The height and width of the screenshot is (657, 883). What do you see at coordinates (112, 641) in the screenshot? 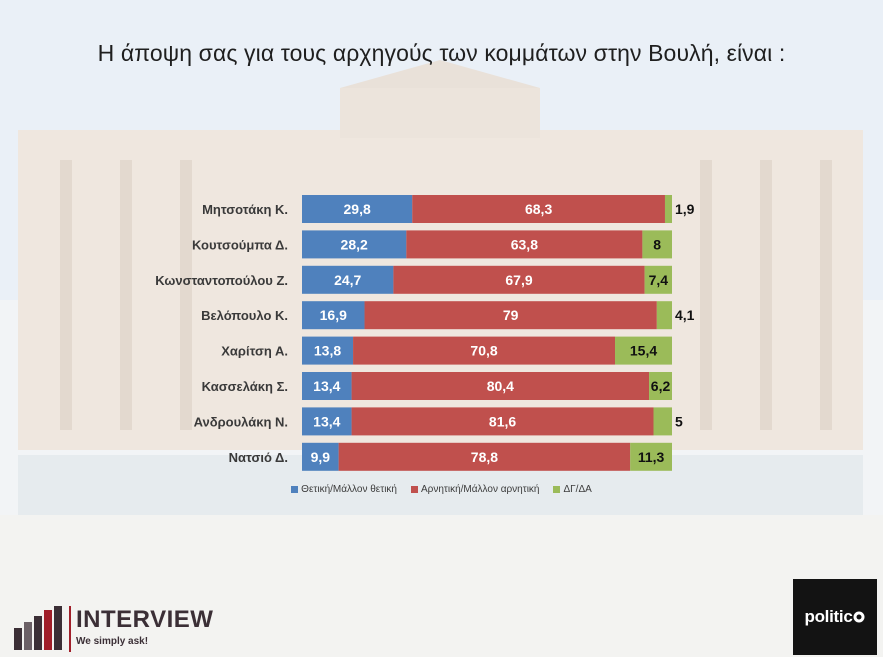
I see `interview-tagline: We simply ask!` at bounding box center [112, 641].